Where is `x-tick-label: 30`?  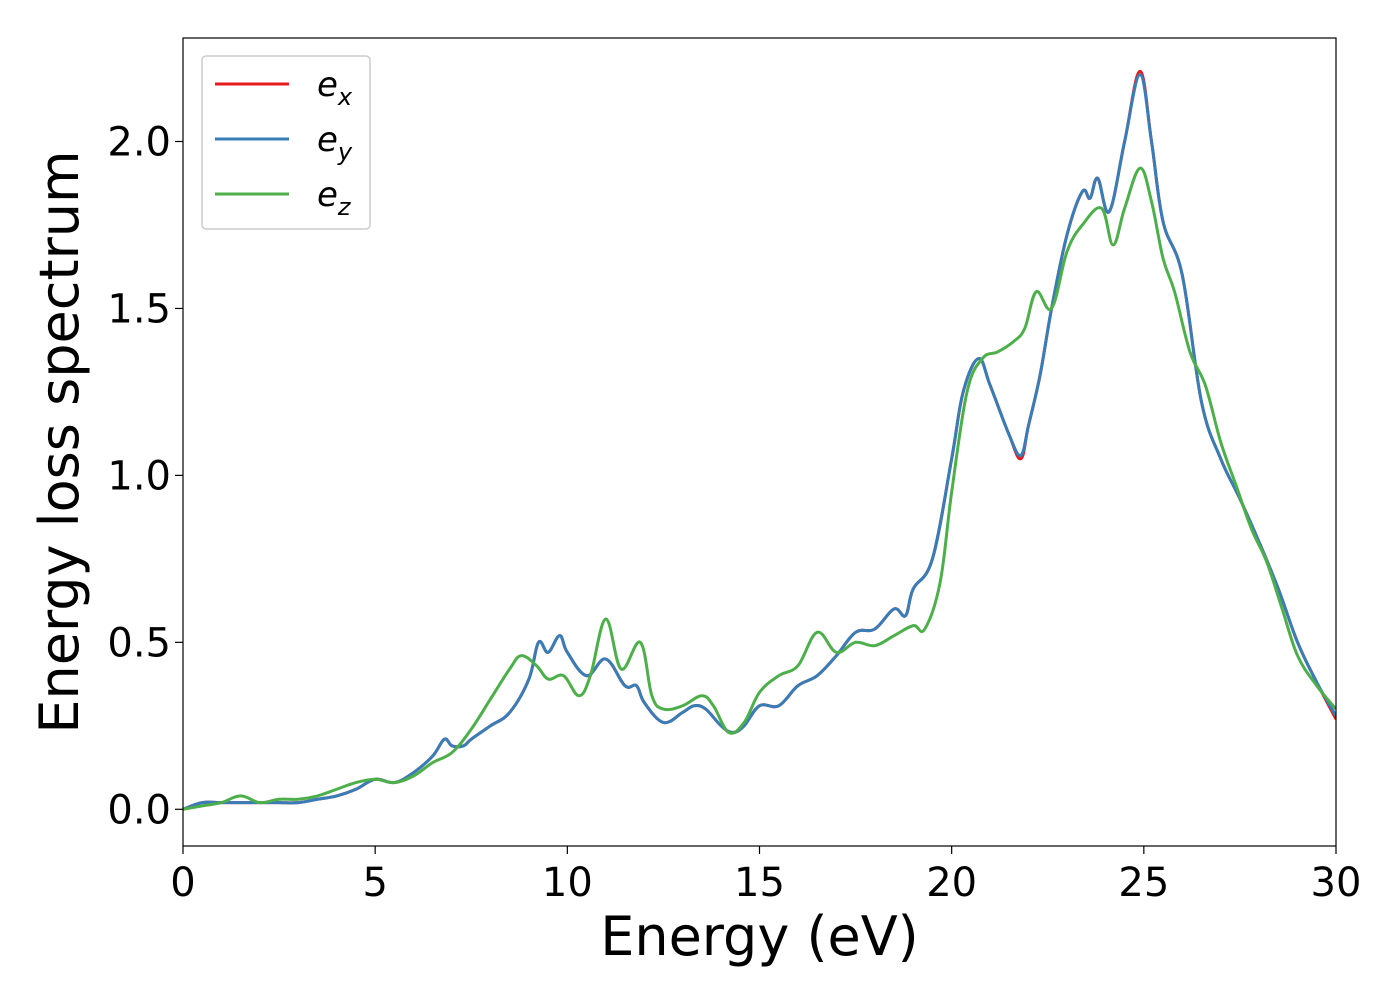 x-tick-label: 30 is located at coordinates (1336, 883).